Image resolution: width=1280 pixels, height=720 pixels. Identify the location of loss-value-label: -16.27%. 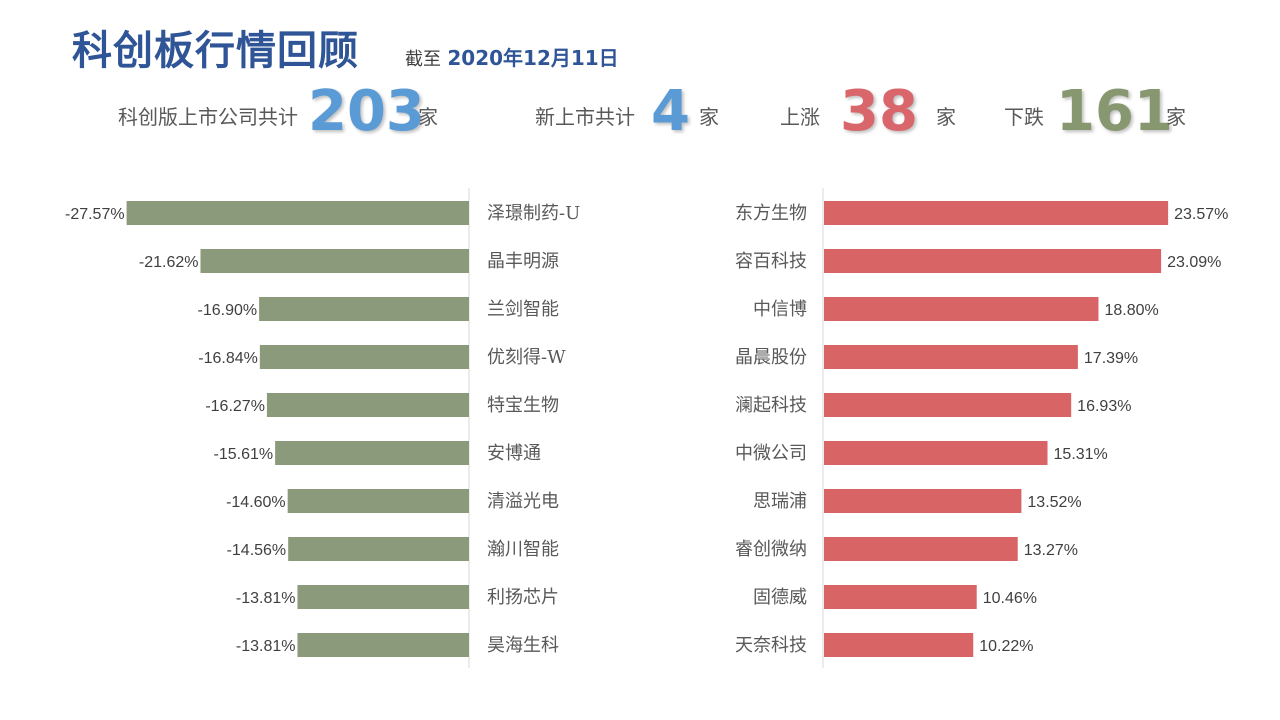
(235, 406).